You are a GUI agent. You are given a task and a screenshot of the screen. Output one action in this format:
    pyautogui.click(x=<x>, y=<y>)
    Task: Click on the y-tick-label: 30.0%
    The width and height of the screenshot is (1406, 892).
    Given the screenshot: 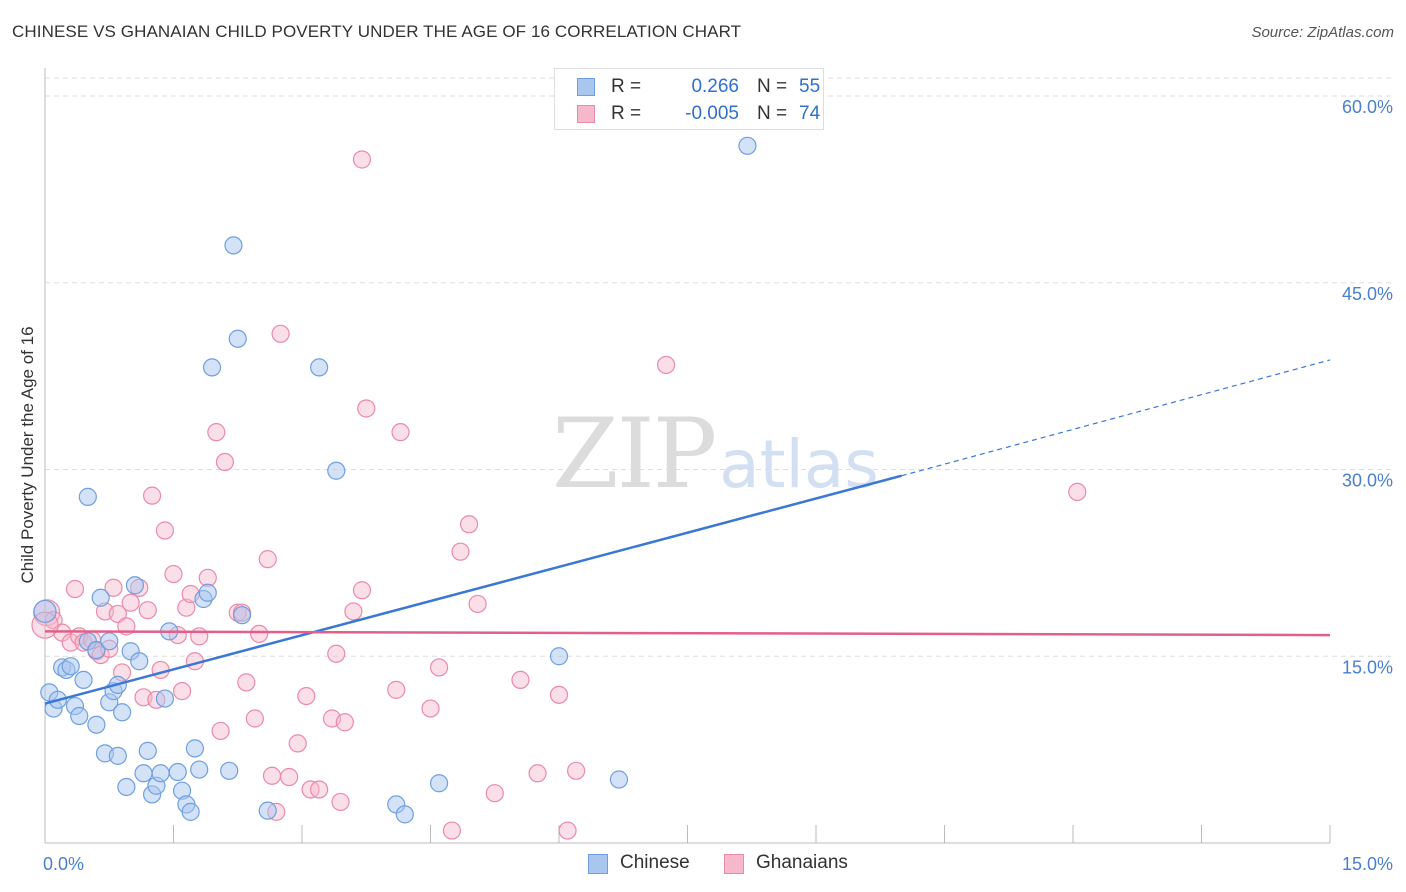 What is the action you would take?
    pyautogui.click(x=1367, y=481)
    